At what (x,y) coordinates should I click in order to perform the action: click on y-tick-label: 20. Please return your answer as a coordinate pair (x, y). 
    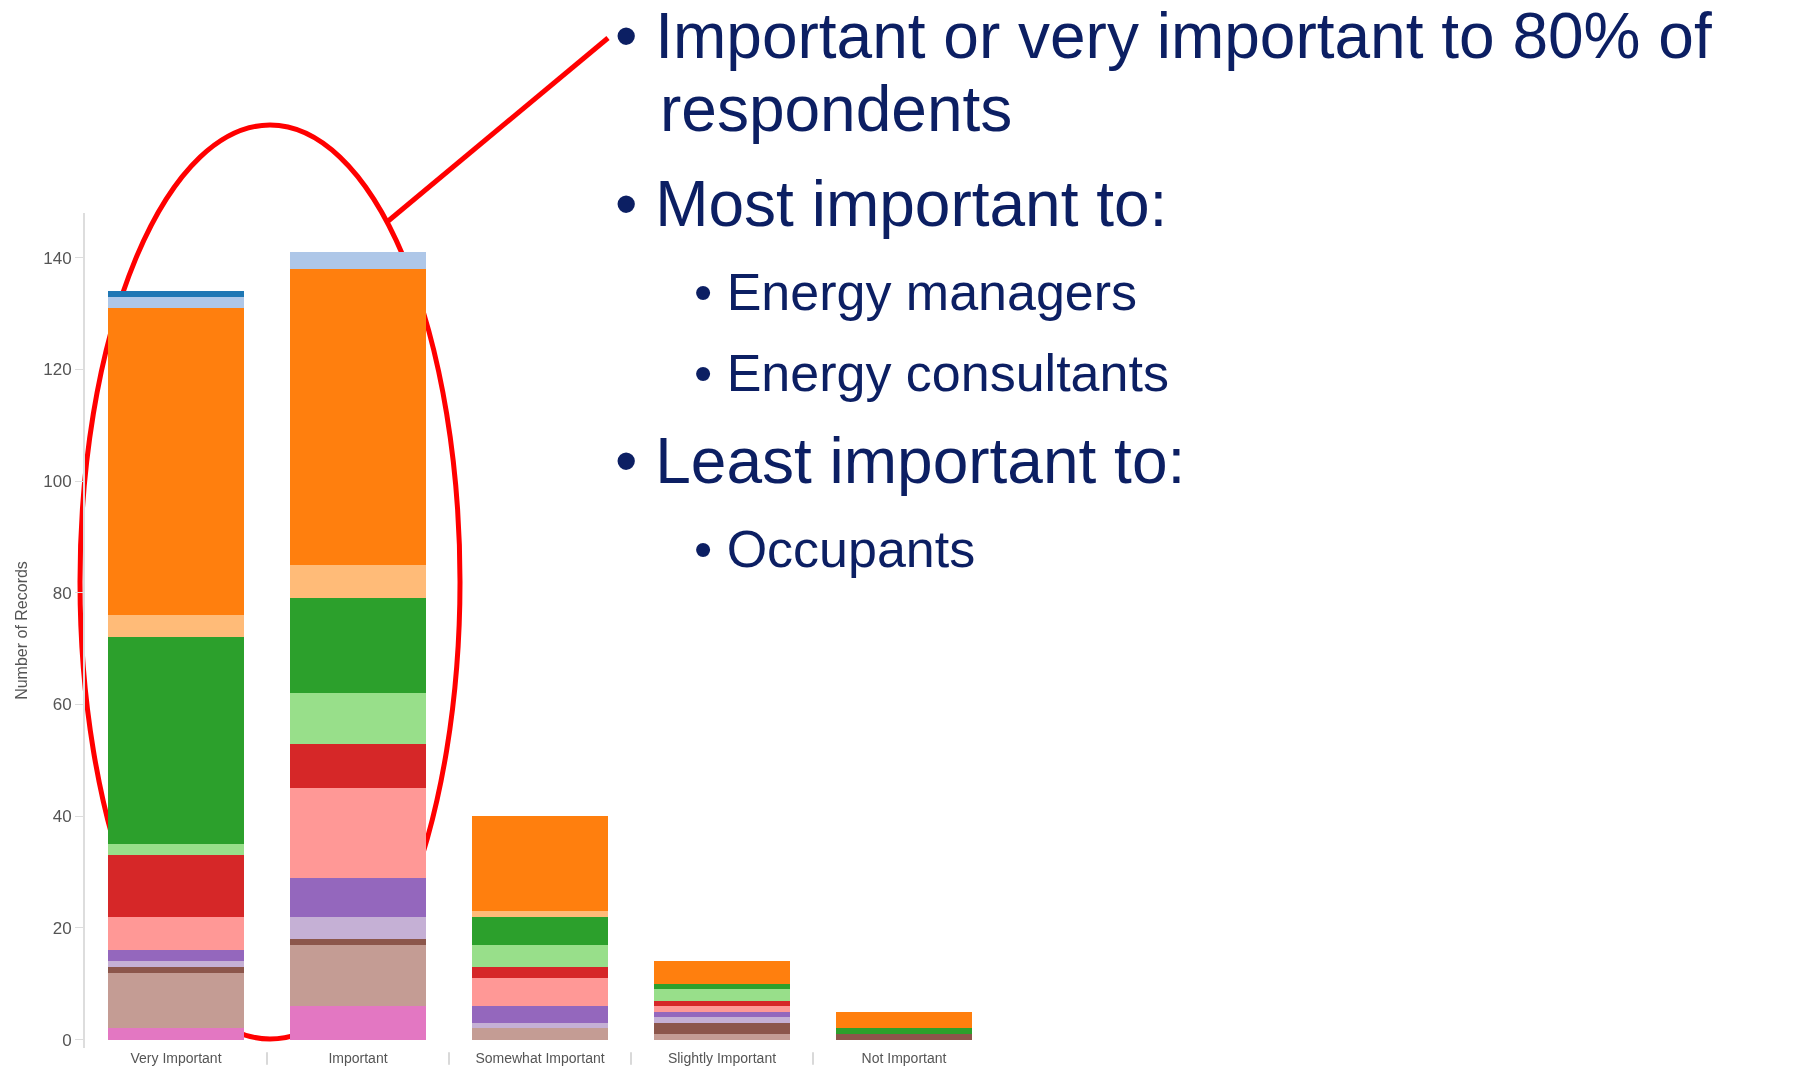
    Looking at the image, I should click on (62, 928).